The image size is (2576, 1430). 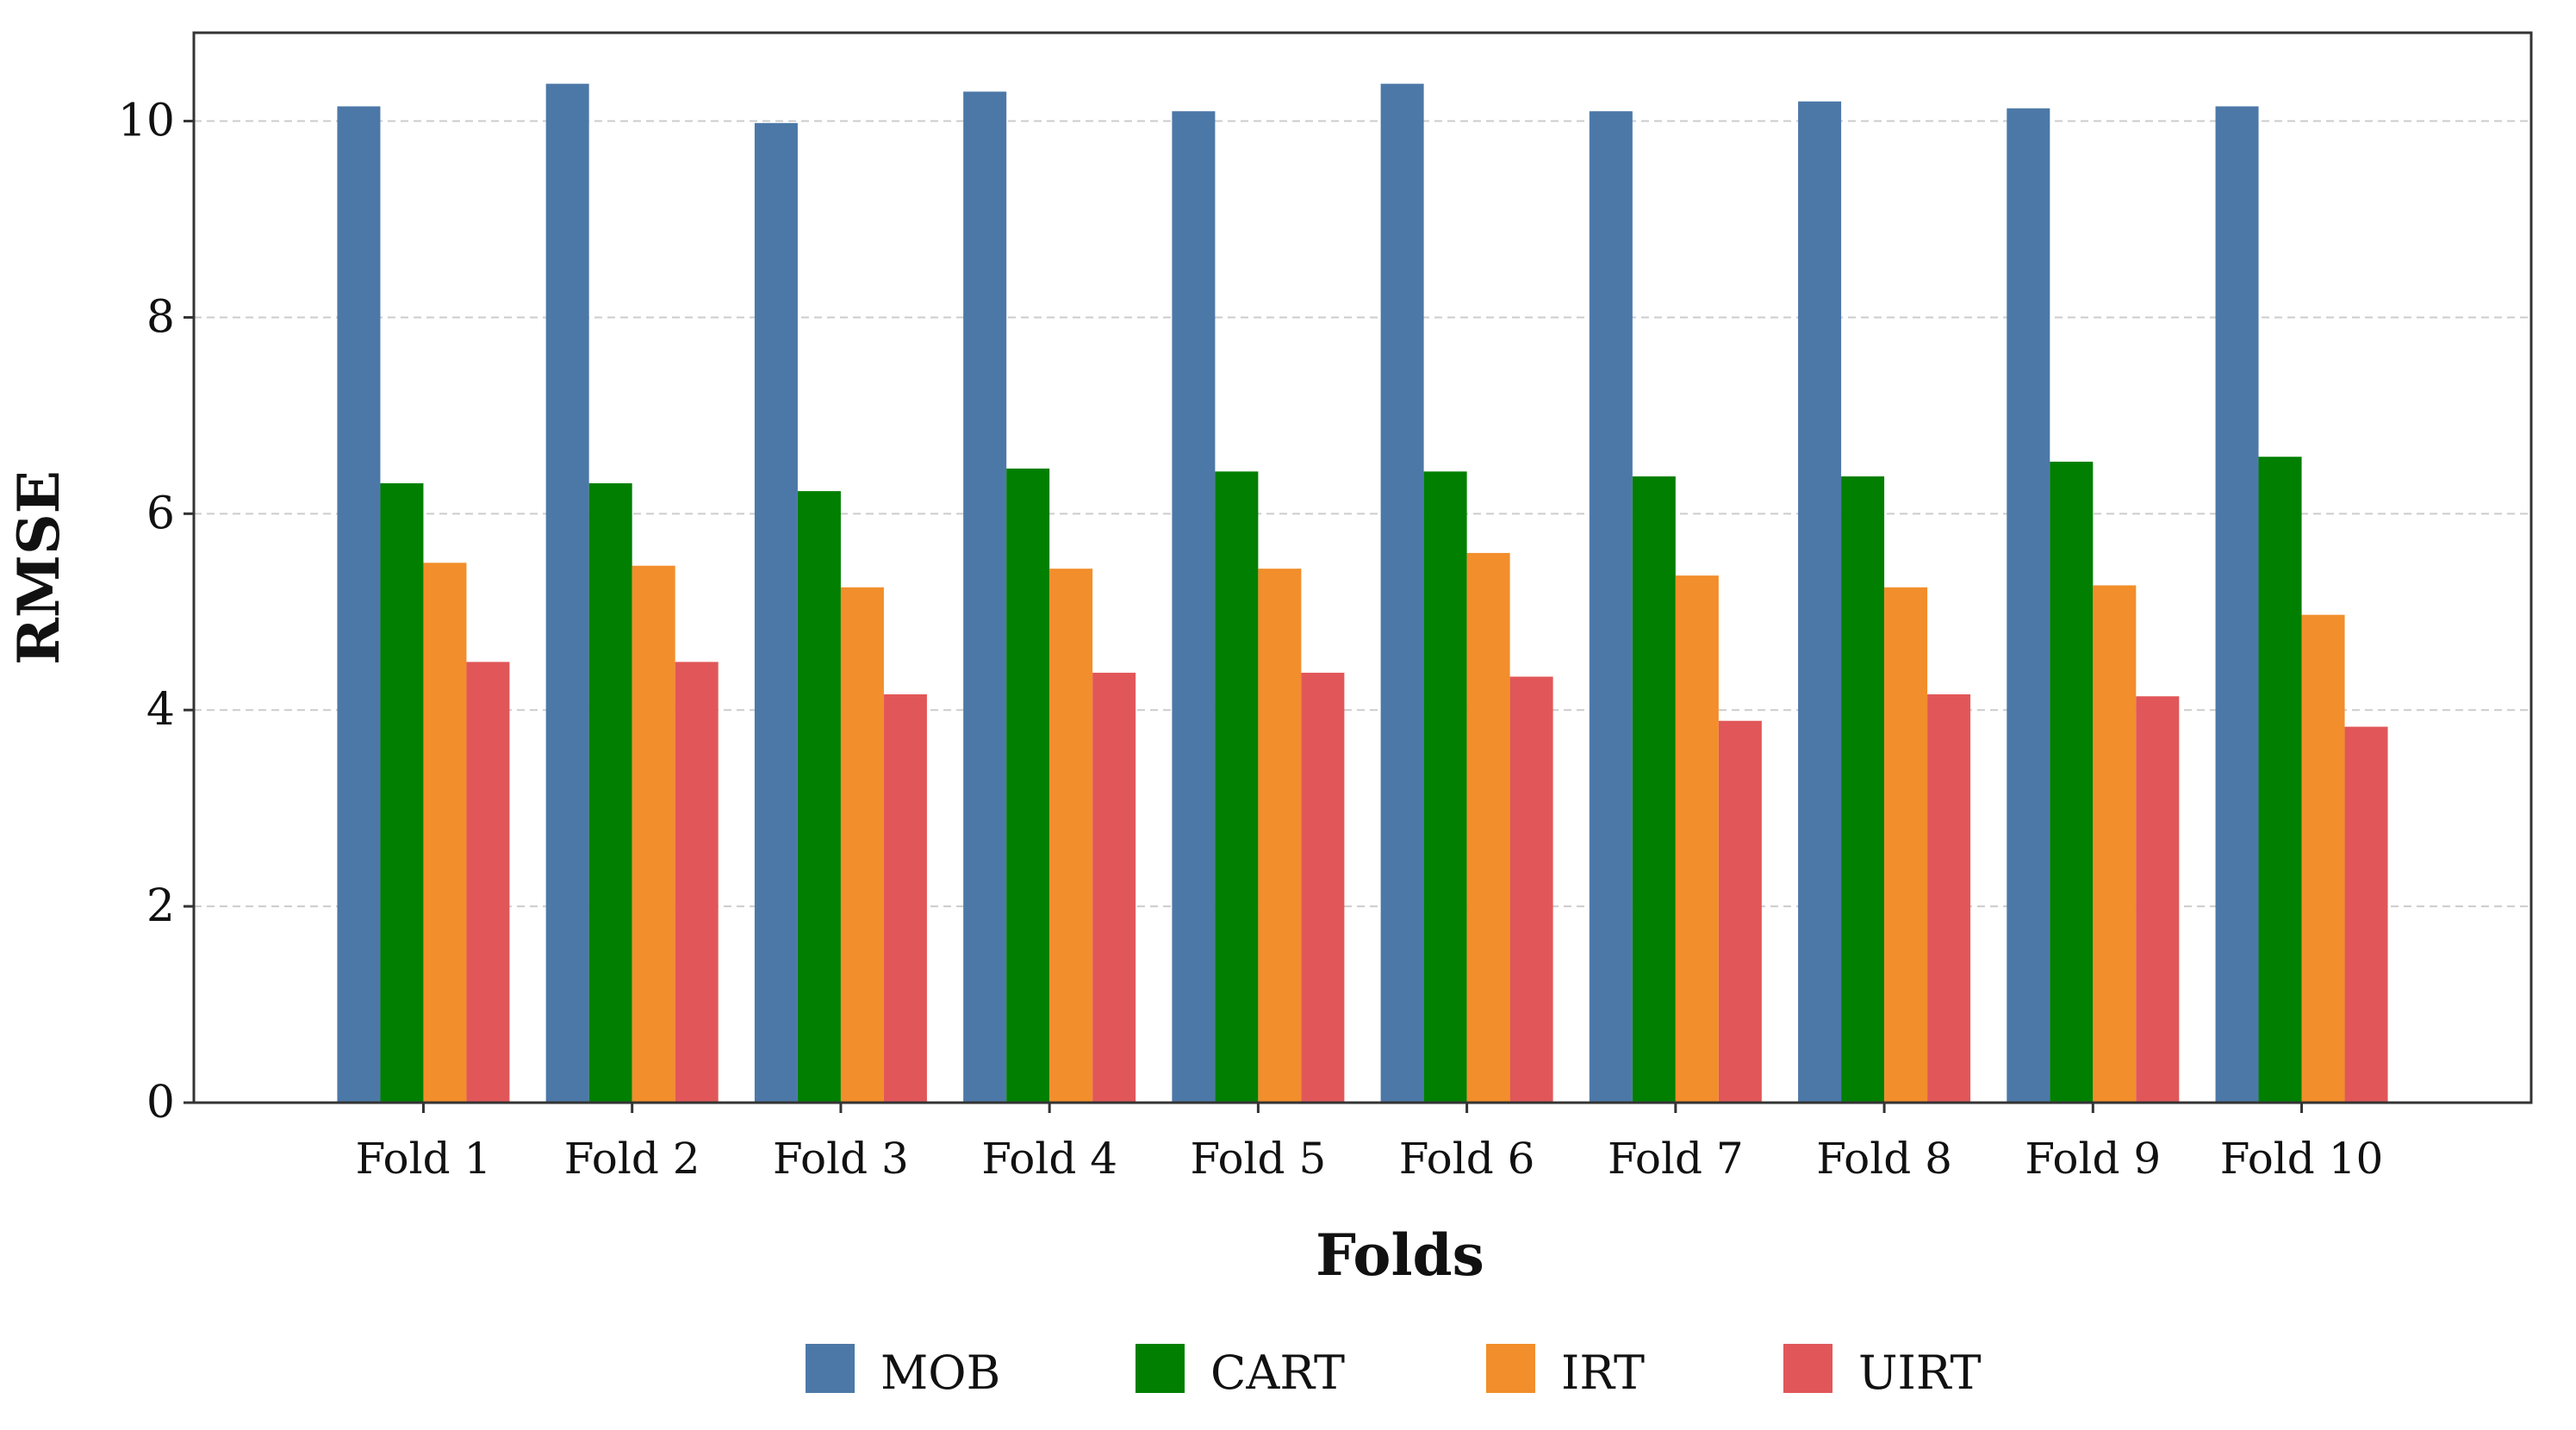 I want to click on y-tick-label: 2, so click(x=160, y=906).